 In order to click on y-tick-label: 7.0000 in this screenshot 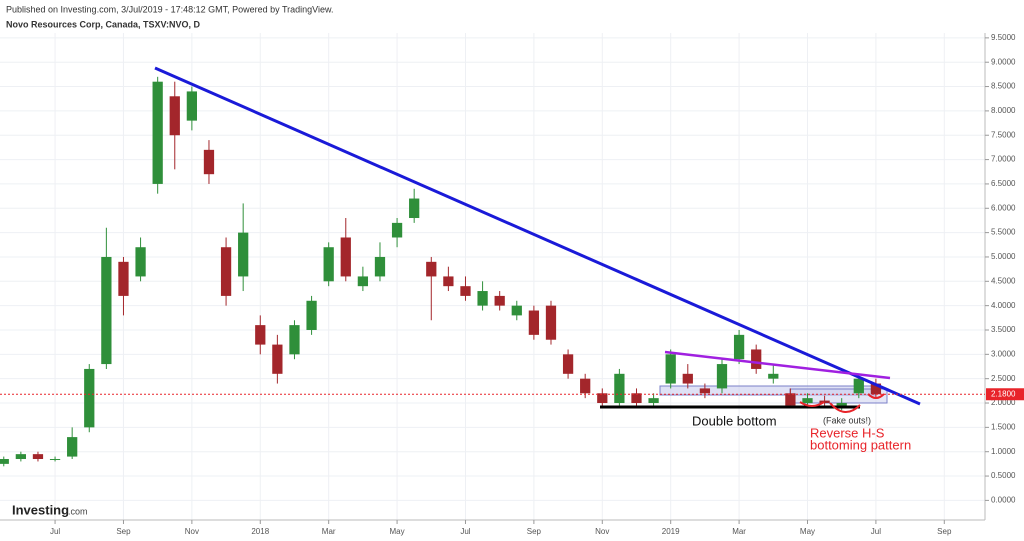, I will do `click(1003, 159)`.